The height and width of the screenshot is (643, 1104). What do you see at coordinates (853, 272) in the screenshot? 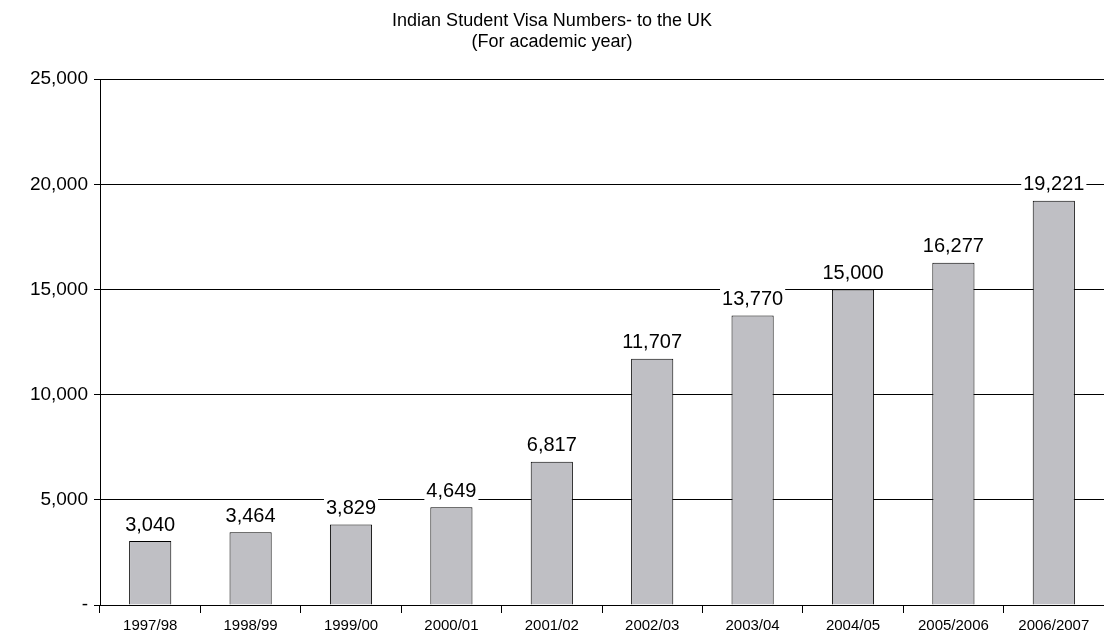
I see `data-label: 15,000` at bounding box center [853, 272].